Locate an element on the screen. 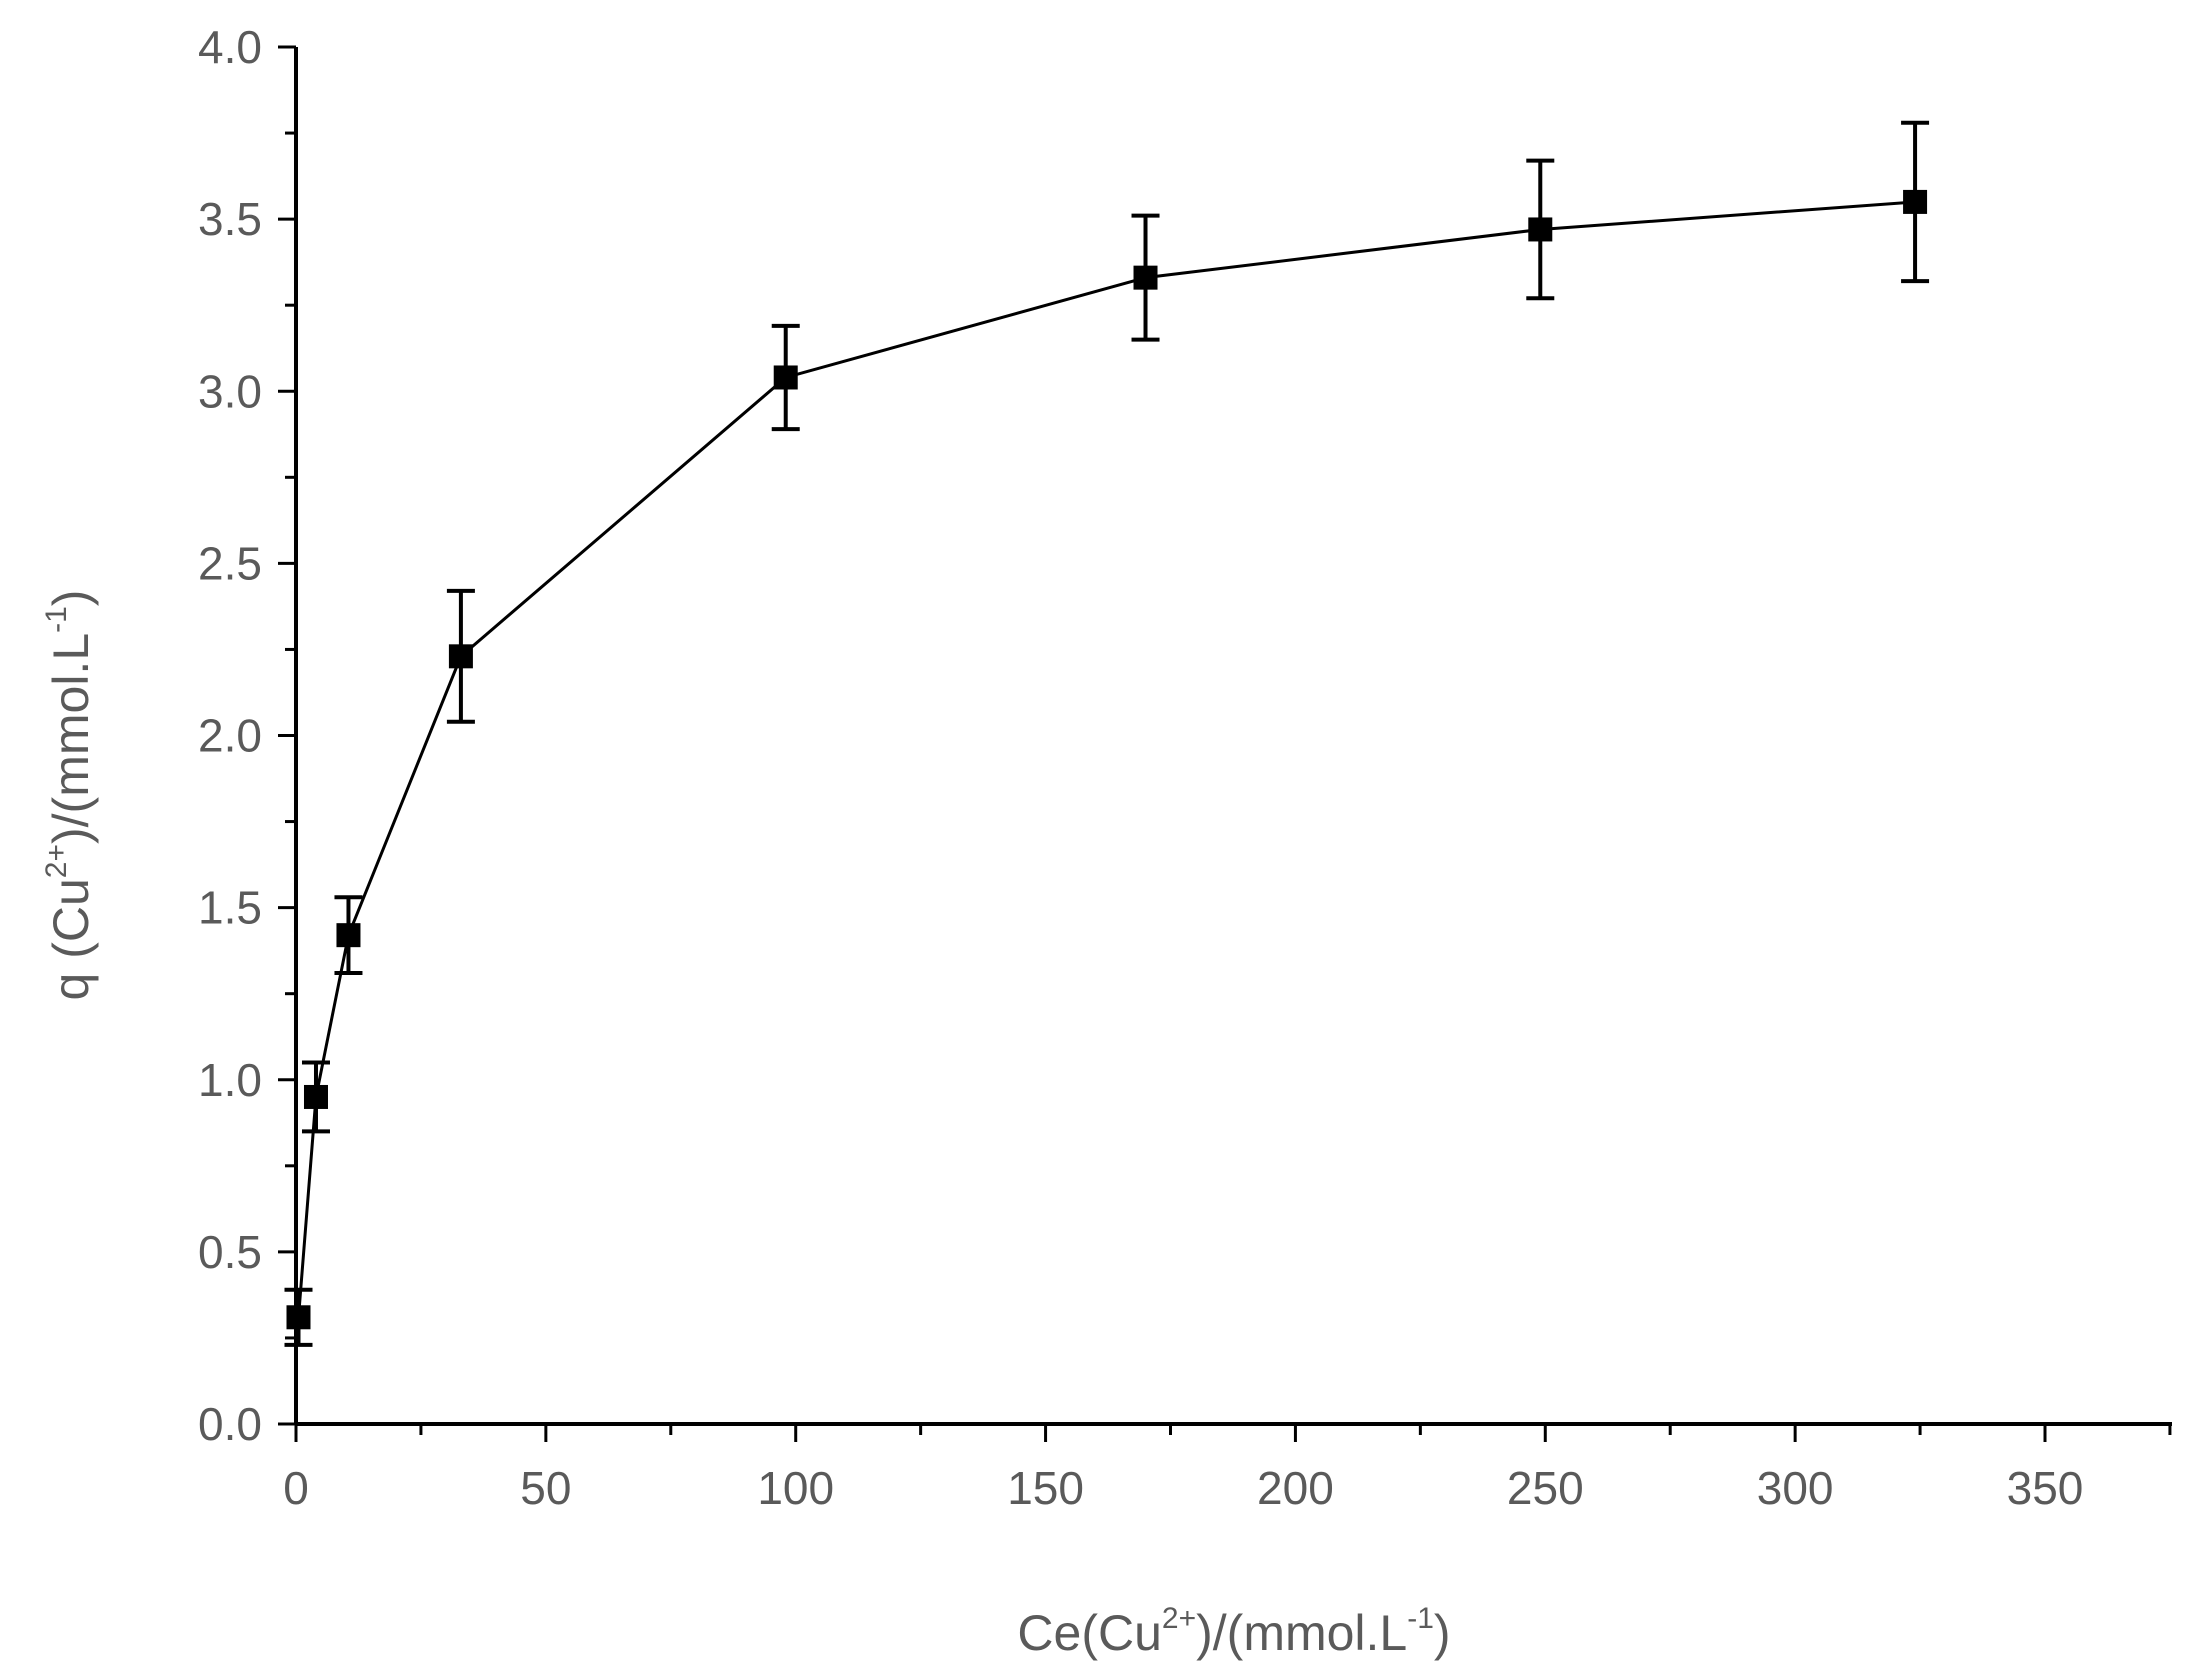 The width and height of the screenshot is (2186, 1676). y-tick-label: 3.5 is located at coordinates (230, 219).